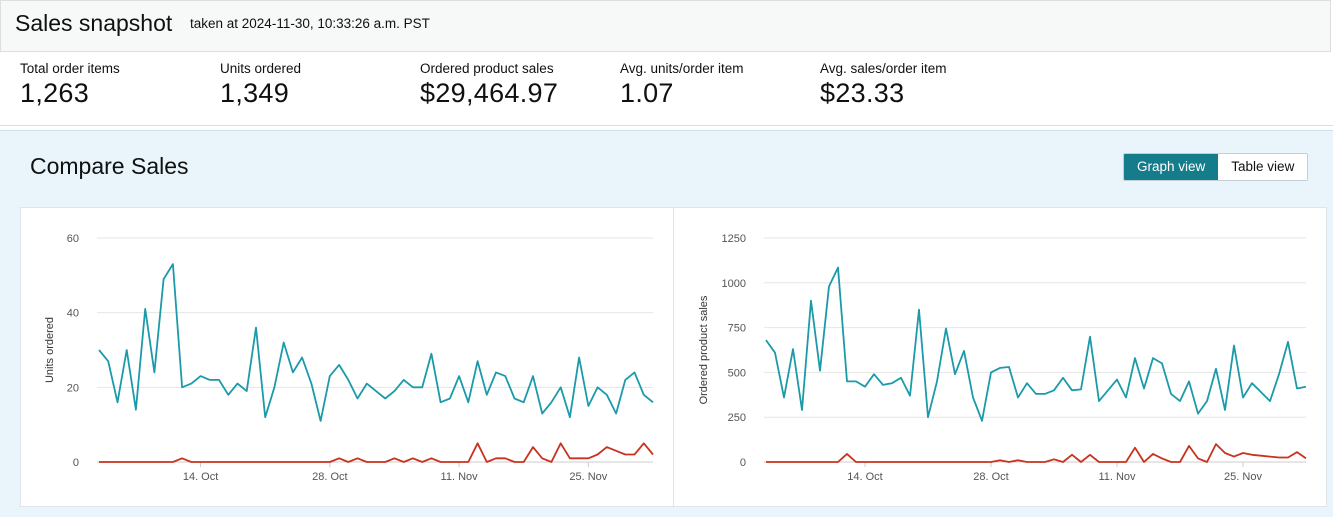 The height and width of the screenshot is (517, 1333). Describe the element at coordinates (73, 239) in the screenshot. I see `y-tick-label: 60` at that location.